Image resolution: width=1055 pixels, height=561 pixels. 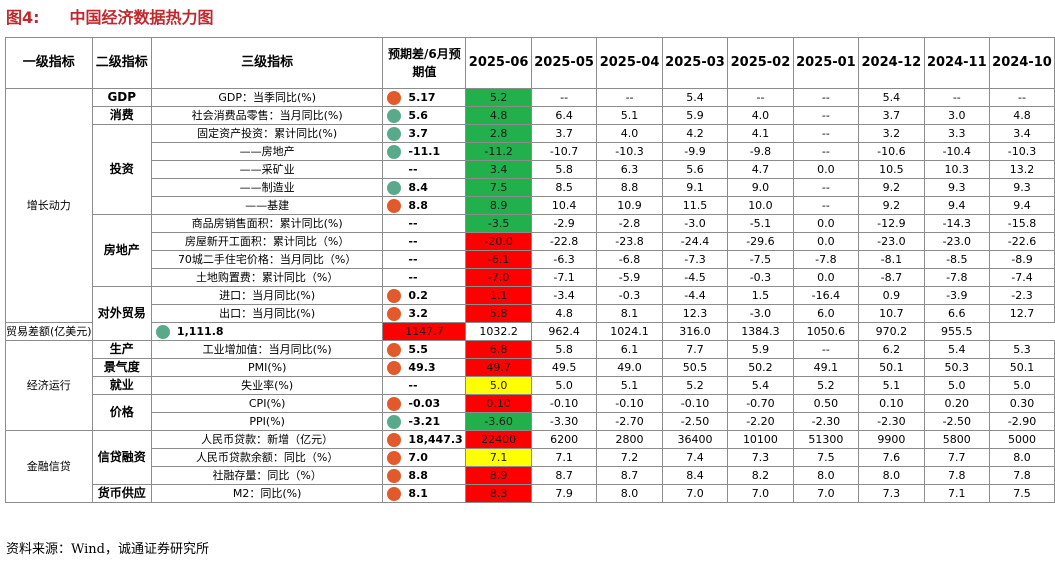 I want to click on level2-label: 对外贸易, so click(x=121, y=313).